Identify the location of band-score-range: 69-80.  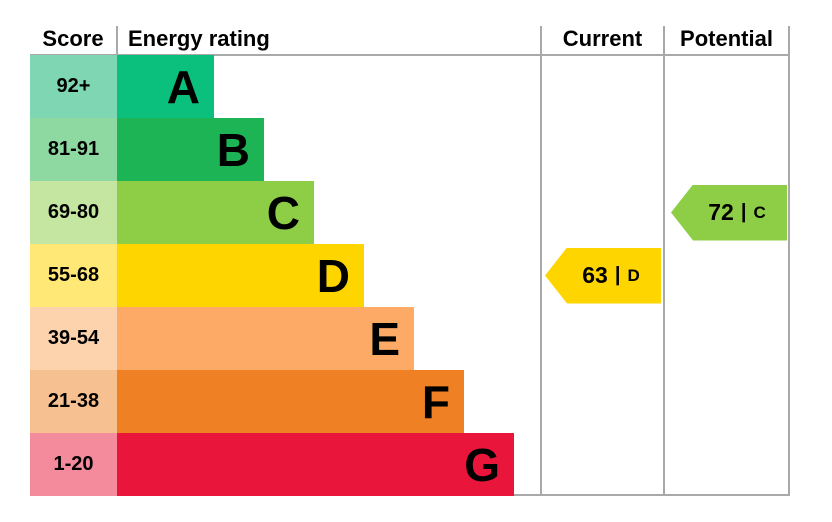
(73, 212).